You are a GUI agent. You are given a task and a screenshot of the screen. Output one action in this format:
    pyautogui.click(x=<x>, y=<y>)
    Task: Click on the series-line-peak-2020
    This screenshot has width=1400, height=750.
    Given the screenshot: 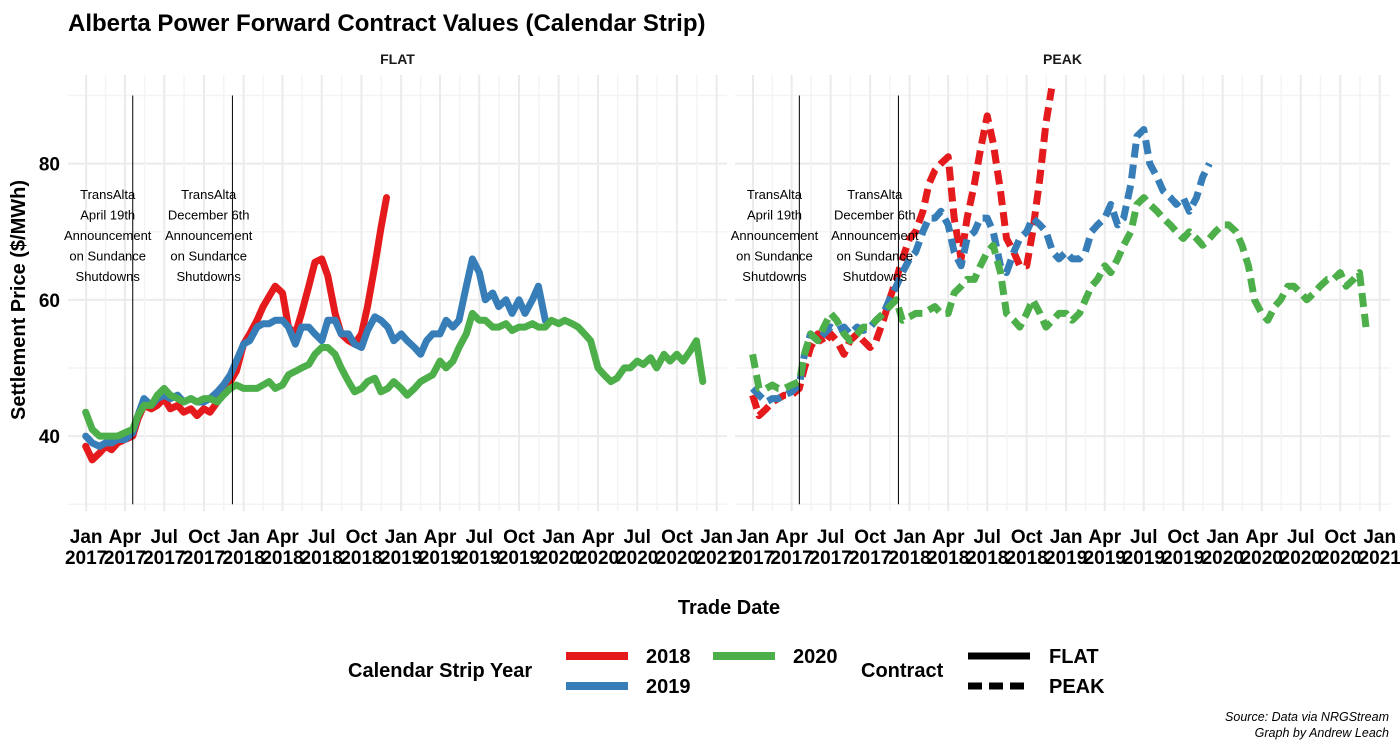 What is the action you would take?
    pyautogui.click(x=1059, y=293)
    